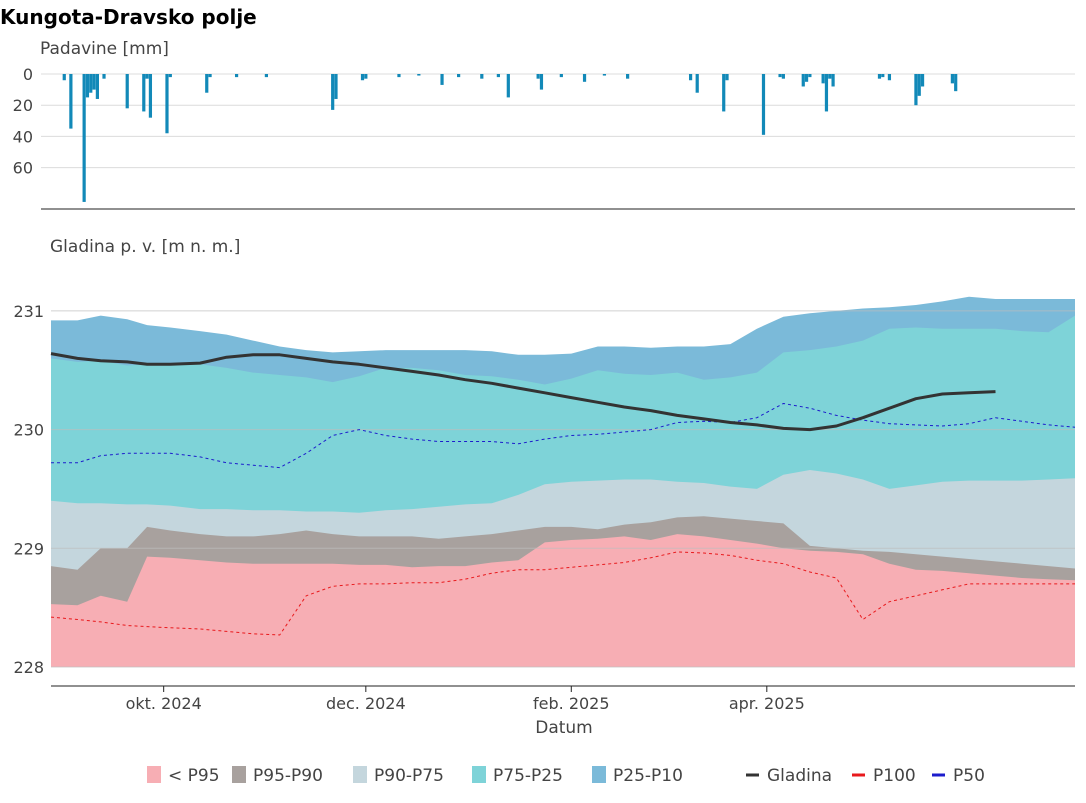 This screenshot has height=803, width=1086. I want to click on legend-item: < P95, so click(183, 776).